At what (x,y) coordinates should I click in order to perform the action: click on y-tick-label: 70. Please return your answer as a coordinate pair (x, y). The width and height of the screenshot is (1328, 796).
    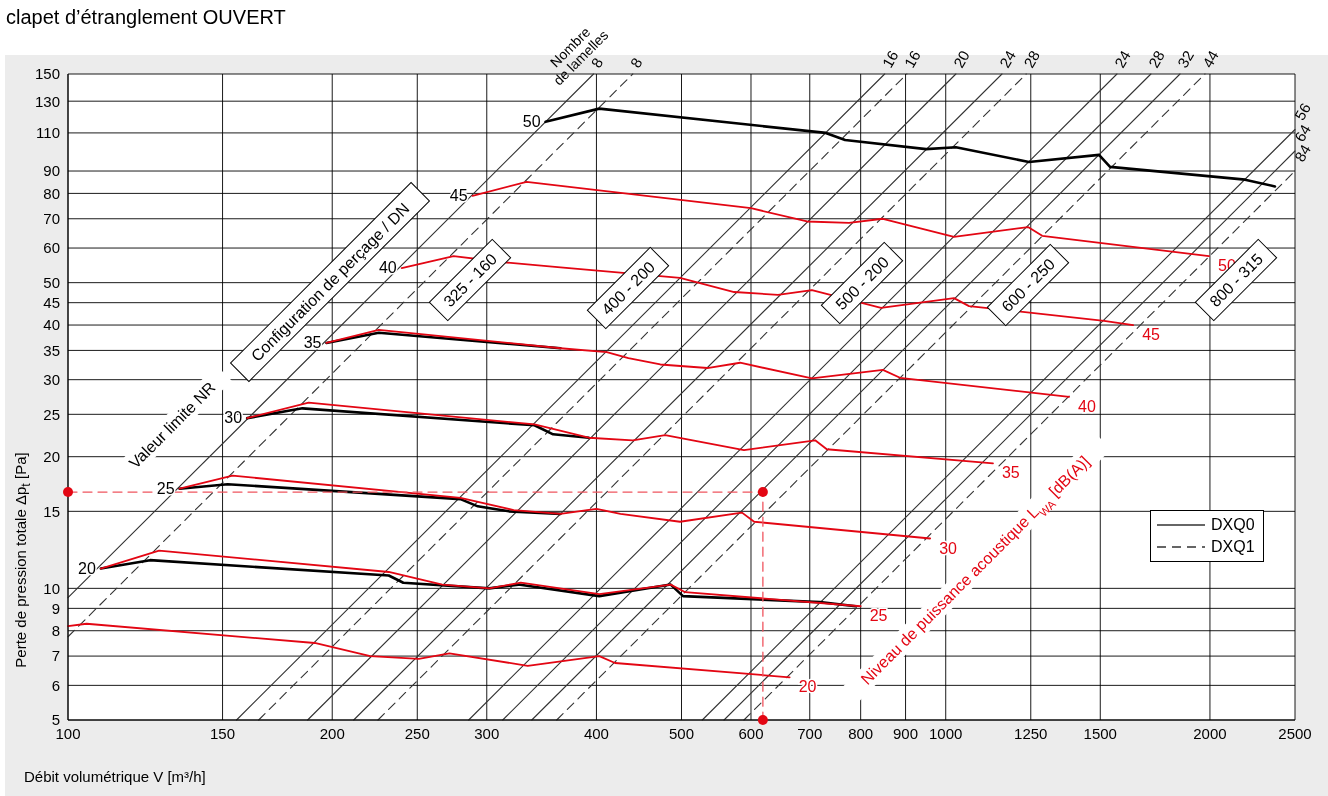
    Looking at the image, I should click on (51, 219).